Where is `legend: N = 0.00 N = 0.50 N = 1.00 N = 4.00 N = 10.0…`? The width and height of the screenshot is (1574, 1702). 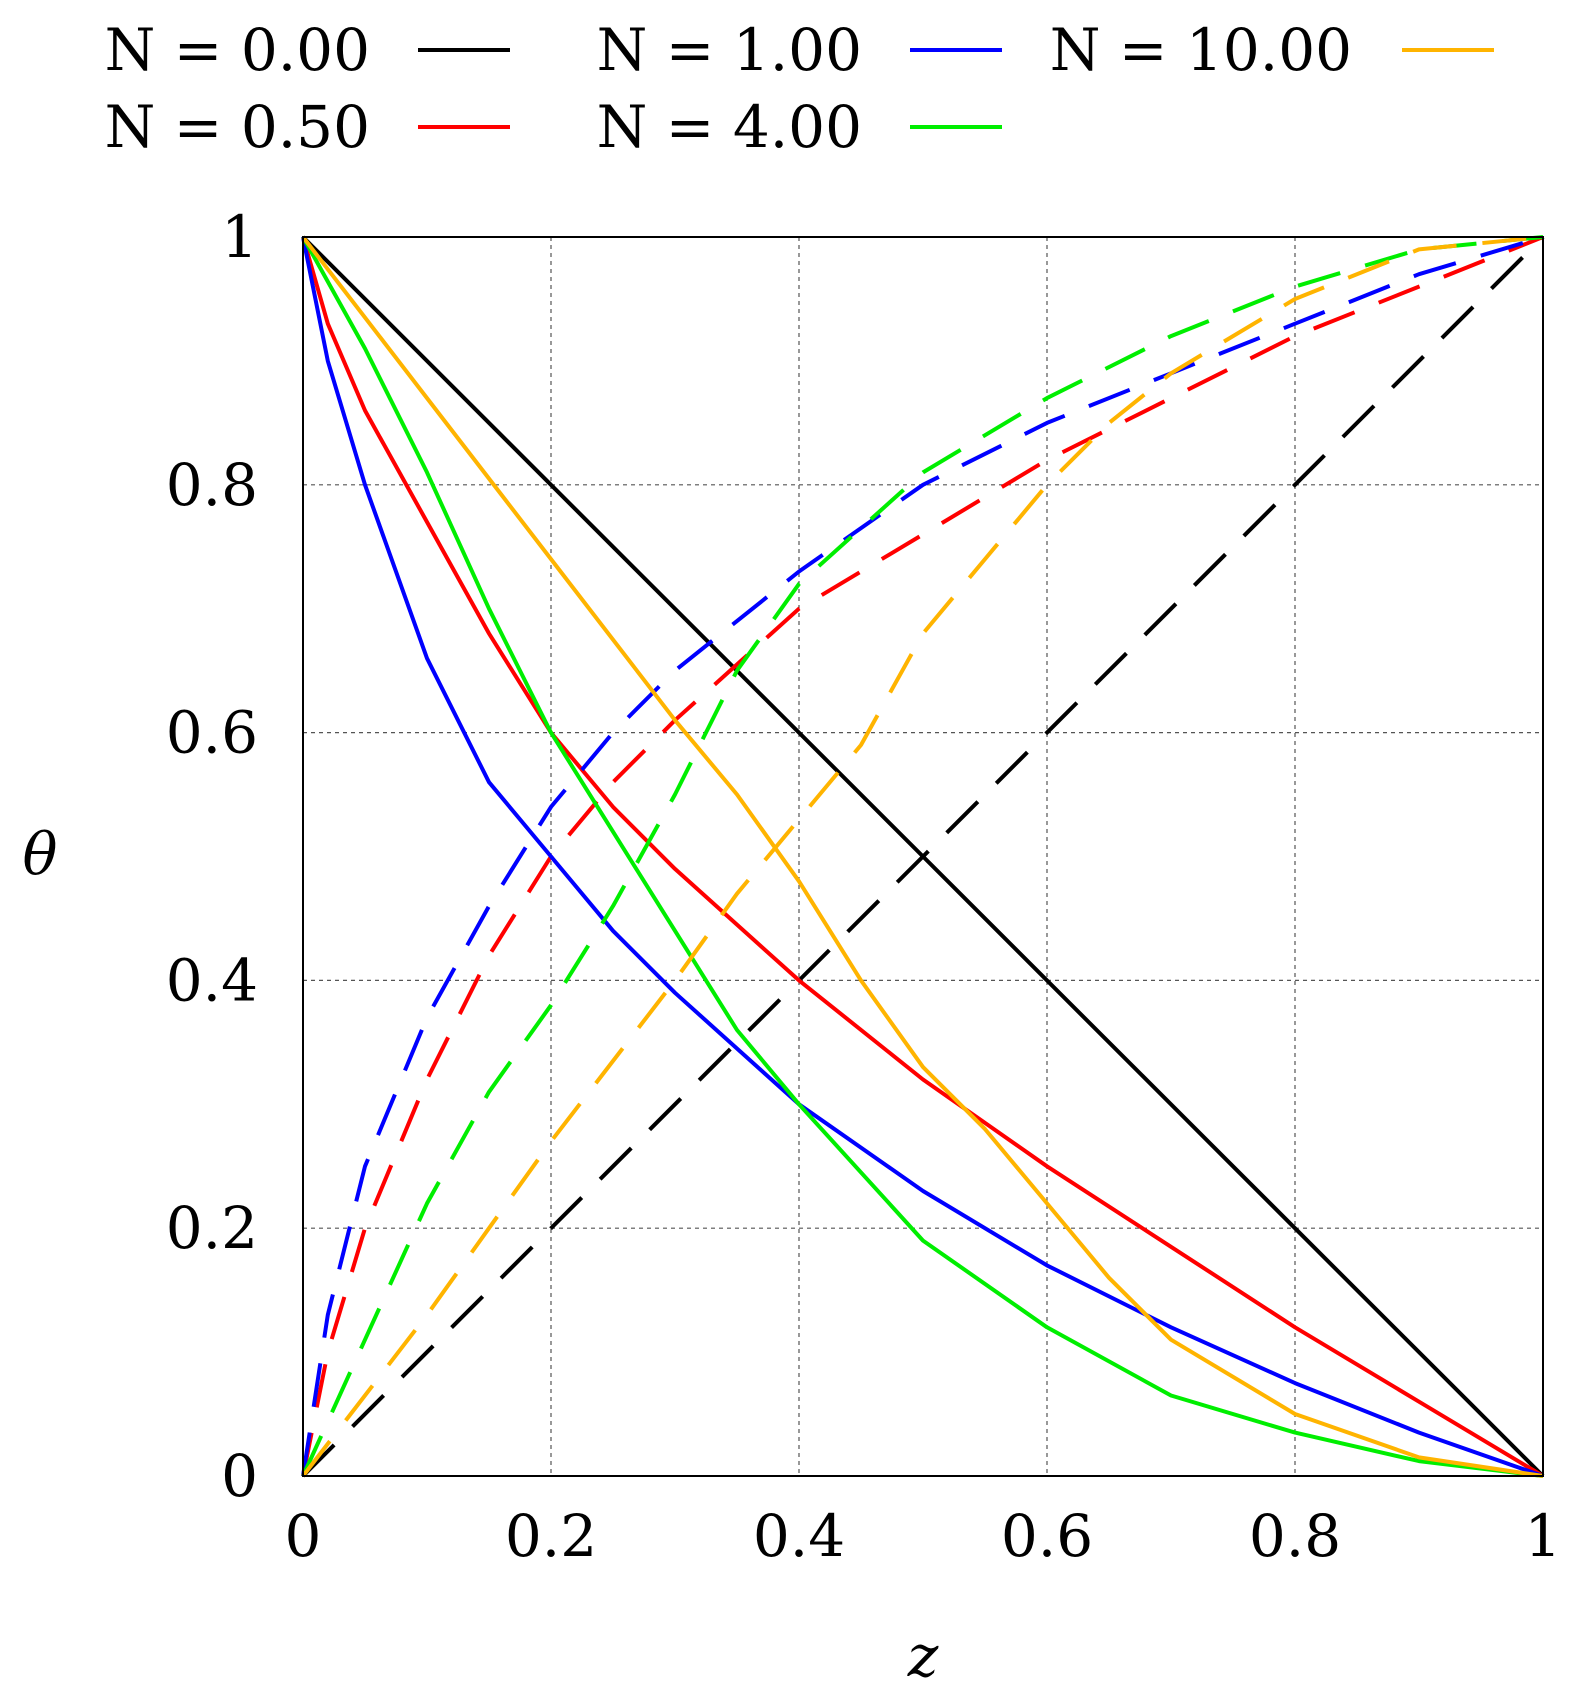
legend: N = 0.00 N = 0.50 N = 1.00 N = 4.00 N = 10.0… is located at coordinates (799, 88).